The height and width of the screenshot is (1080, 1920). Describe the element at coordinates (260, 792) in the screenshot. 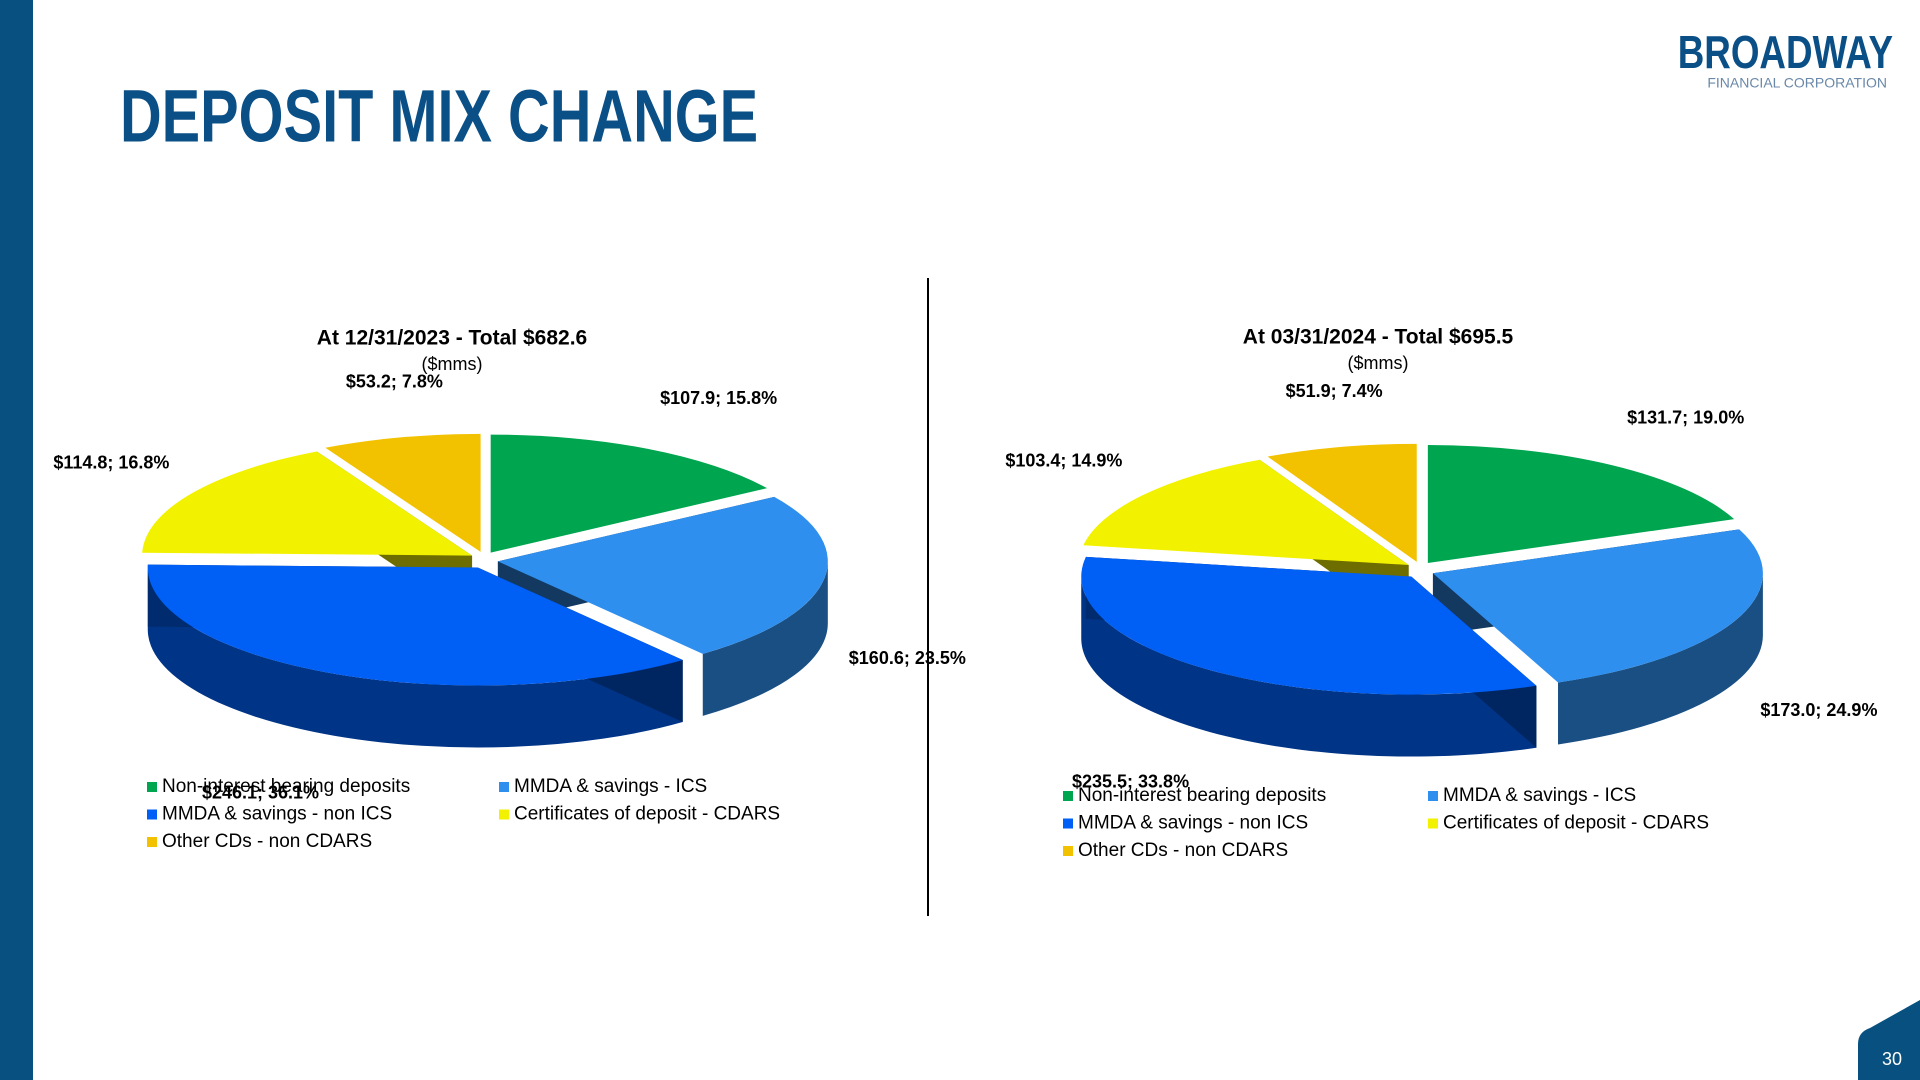

I see `data-label: $246.1; 36.1%` at that location.